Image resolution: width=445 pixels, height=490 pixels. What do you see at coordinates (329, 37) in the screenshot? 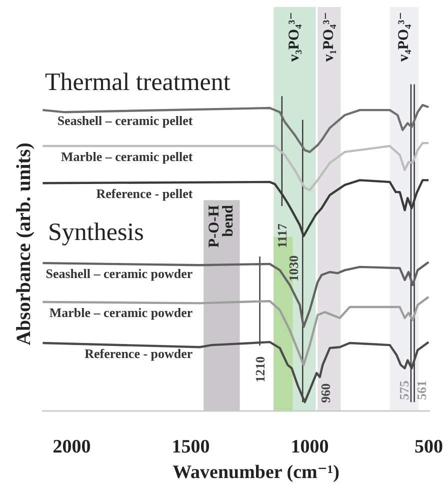
I see `band-label: v₁PO₄³⁻` at bounding box center [329, 37].